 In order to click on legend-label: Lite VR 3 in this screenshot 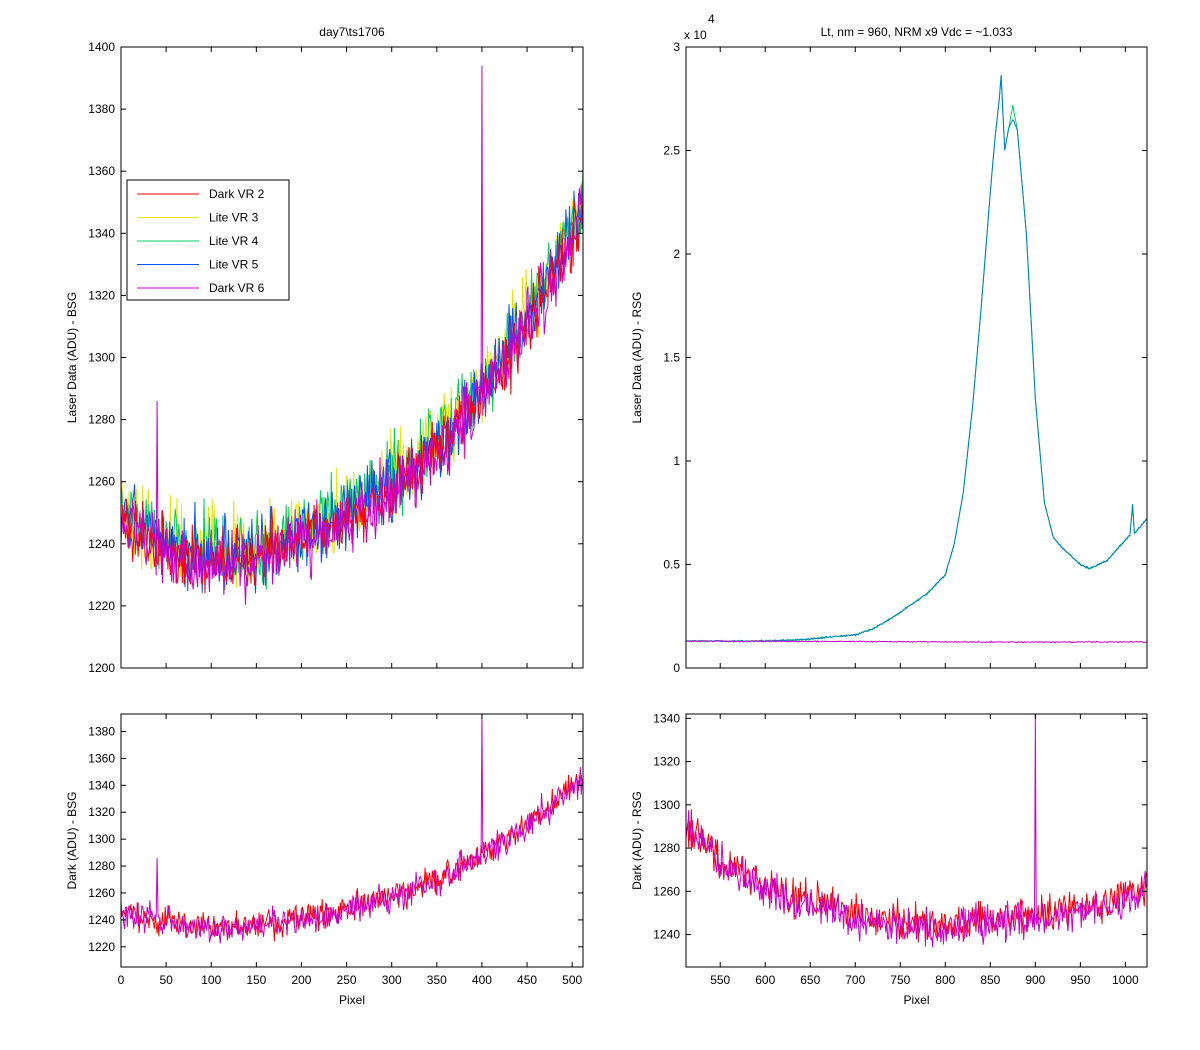, I will do `click(234, 218)`.